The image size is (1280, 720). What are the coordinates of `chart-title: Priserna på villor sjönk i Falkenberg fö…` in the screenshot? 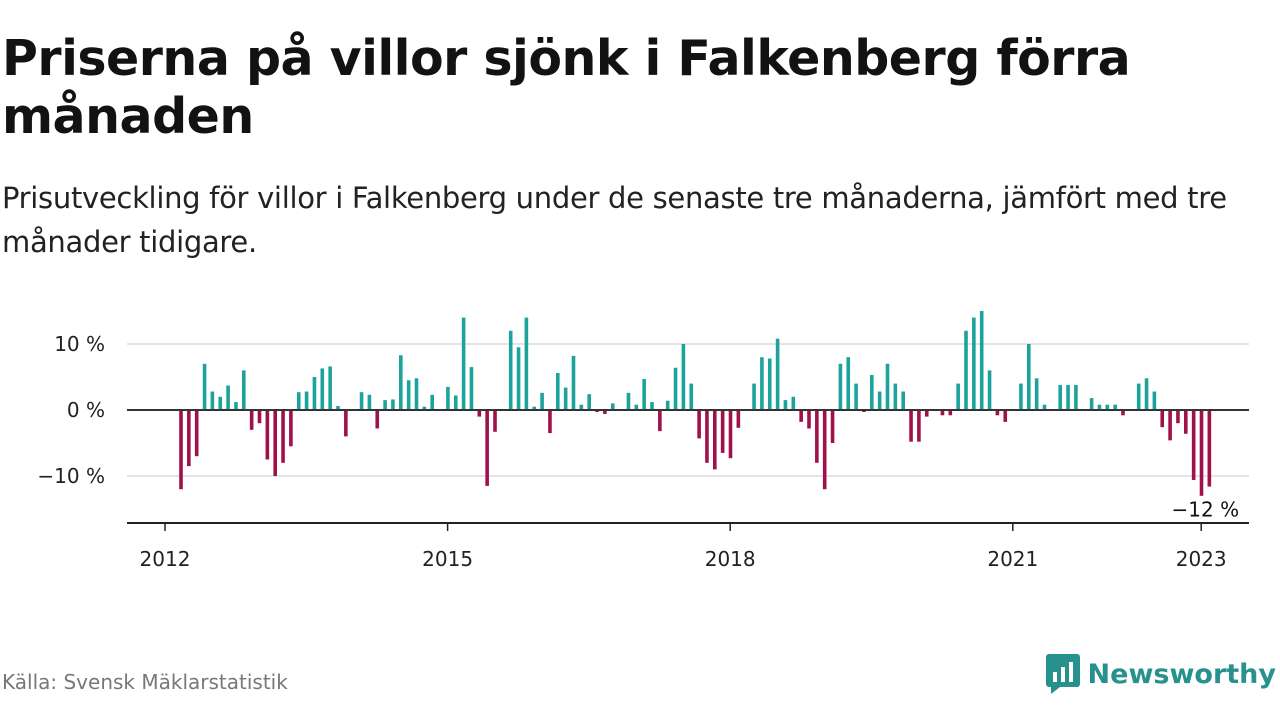 It's located at (566, 87).